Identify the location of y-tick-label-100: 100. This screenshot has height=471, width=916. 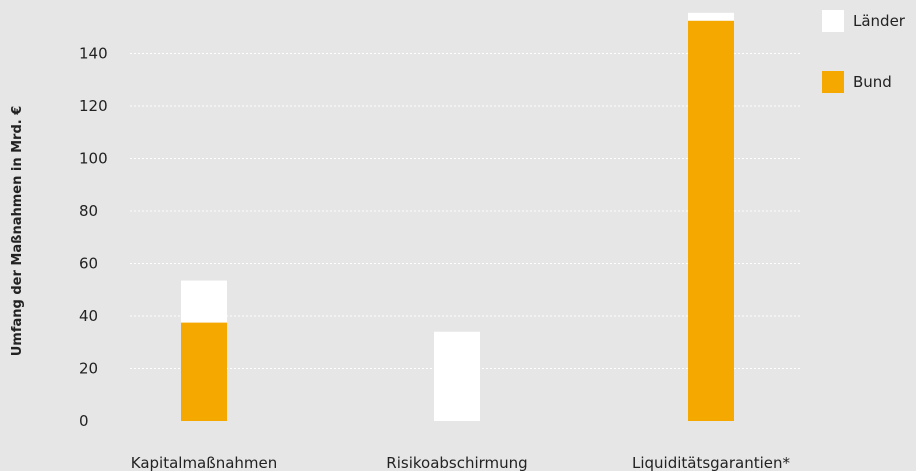
(93, 159).